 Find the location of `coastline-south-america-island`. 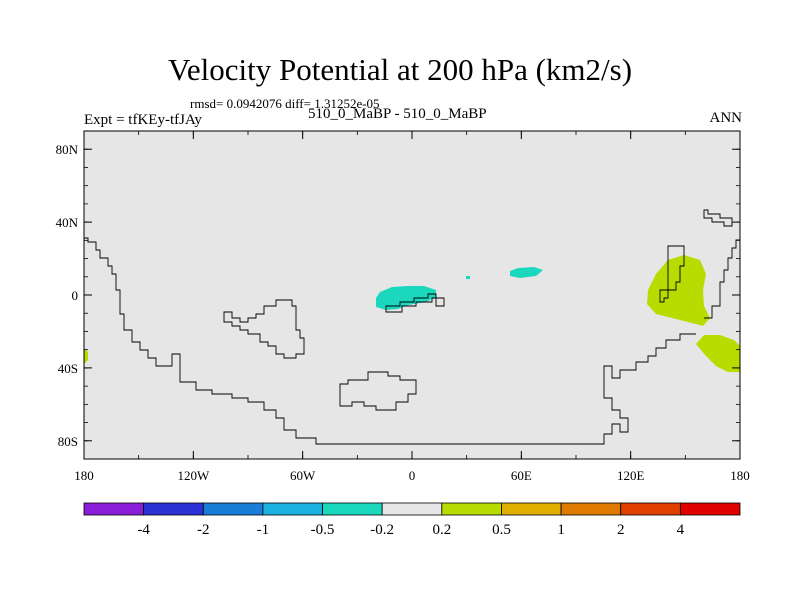

coastline-south-america-island is located at coordinates (264, 329).